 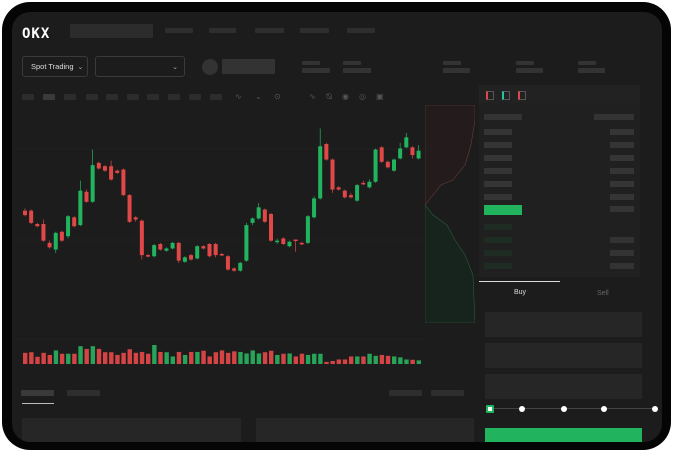 I want to click on chart-type-icon: ⌄, so click(x=258, y=96).